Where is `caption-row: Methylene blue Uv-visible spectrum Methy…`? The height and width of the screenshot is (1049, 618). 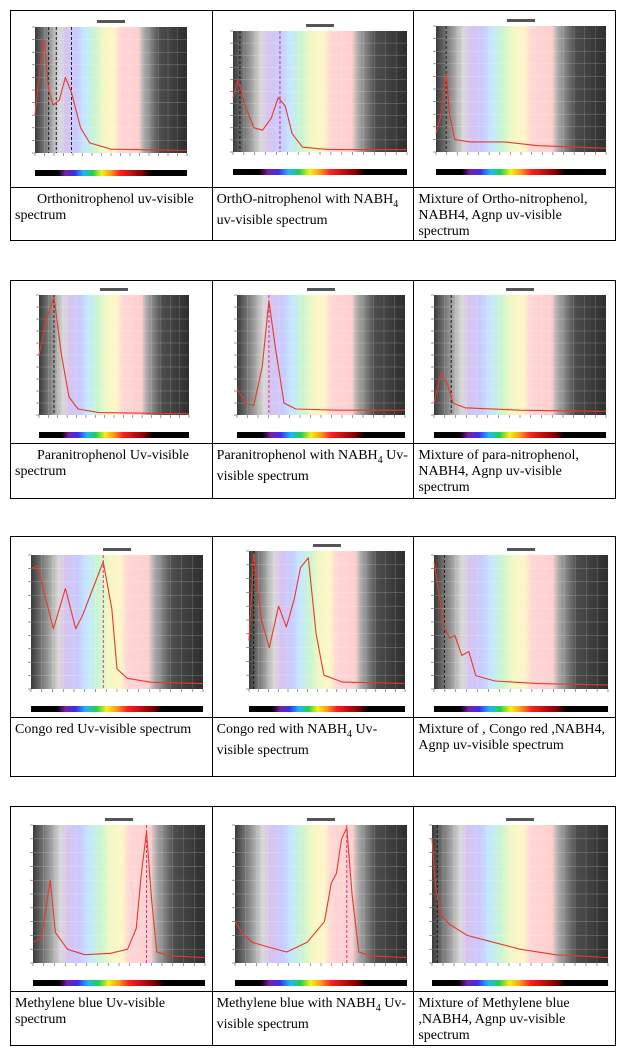 caption-row: Methylene blue Uv-visible spectrum Methy… is located at coordinates (313, 1019).